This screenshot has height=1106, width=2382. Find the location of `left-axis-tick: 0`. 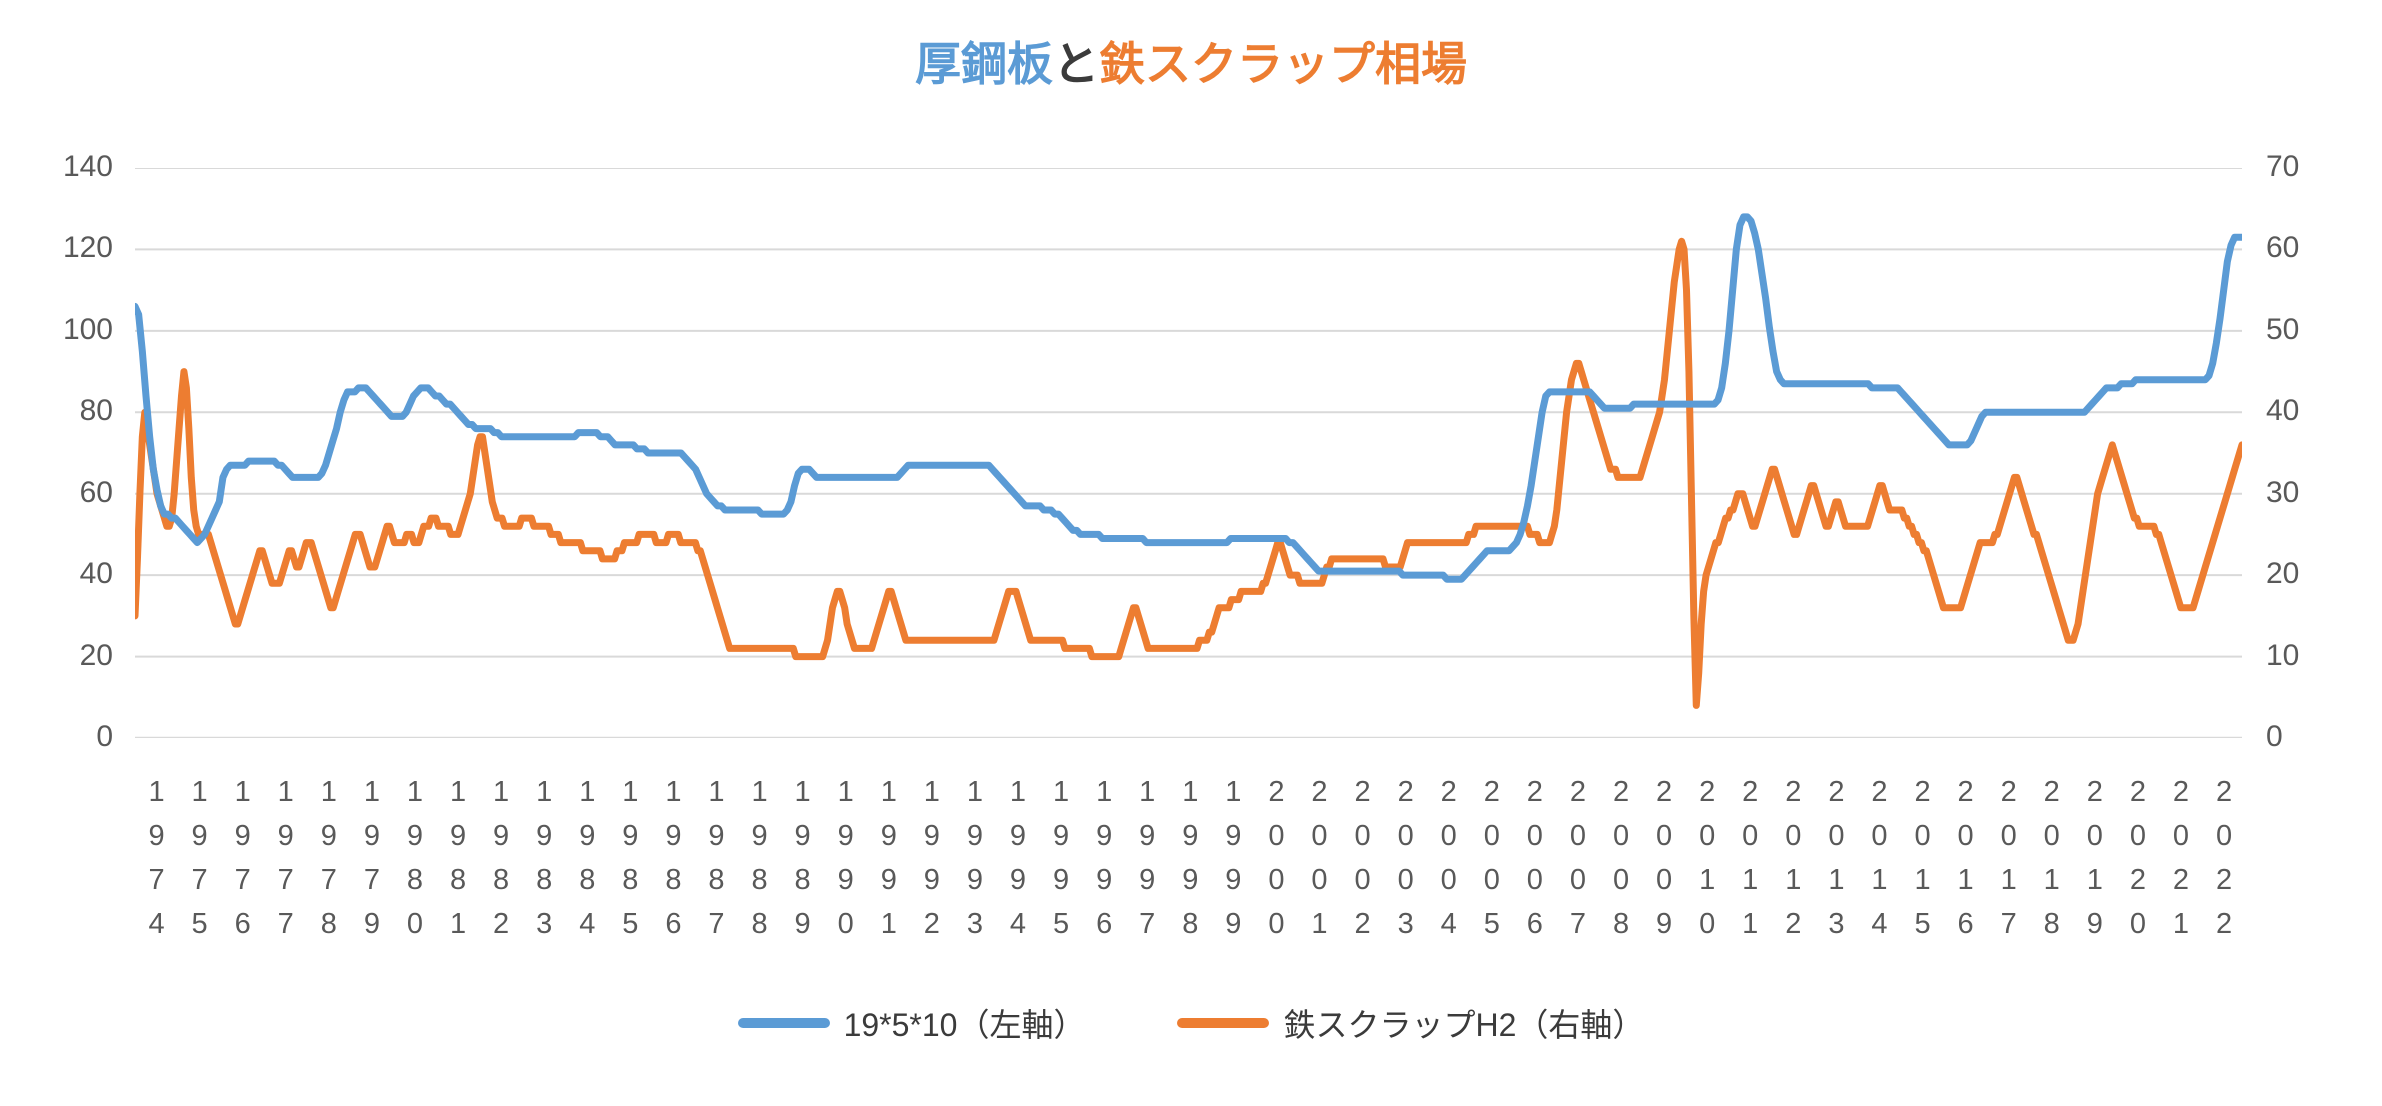

left-axis-tick: 0 is located at coordinates (104, 736).